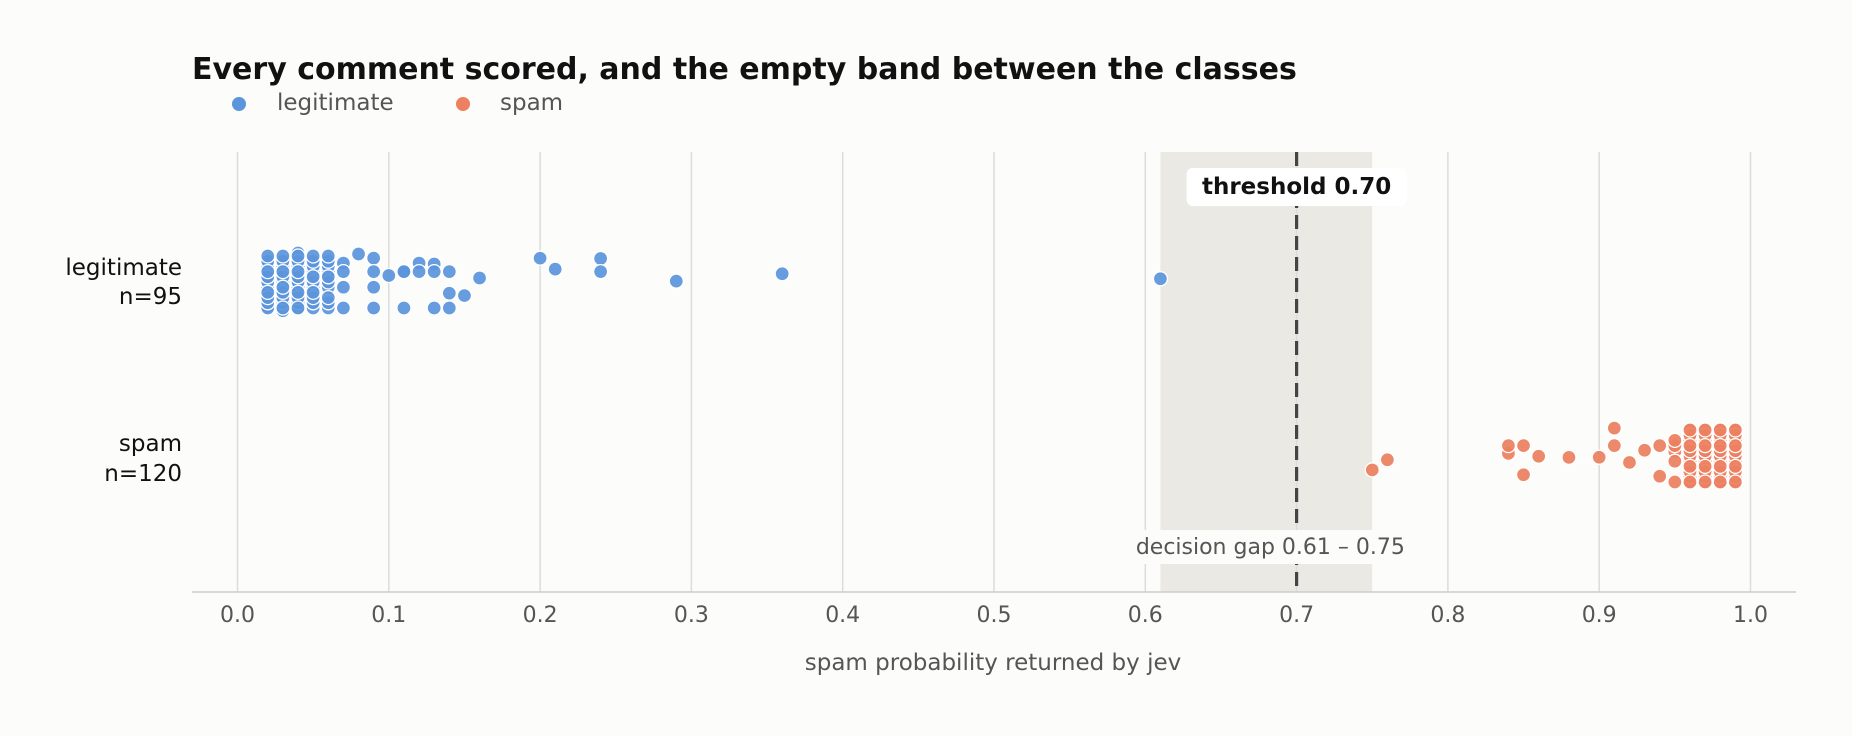 The width and height of the screenshot is (1852, 736). What do you see at coordinates (143, 474) in the screenshot?
I see `y-count-spam: n=120` at bounding box center [143, 474].